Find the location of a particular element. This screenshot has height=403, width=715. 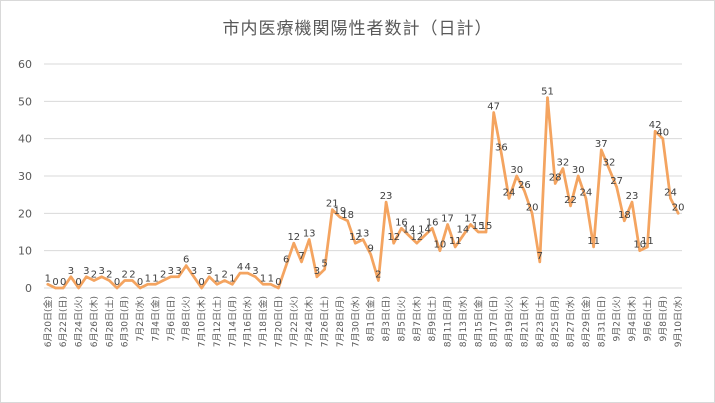

y-tick-label: 60 is located at coordinates (25, 64).